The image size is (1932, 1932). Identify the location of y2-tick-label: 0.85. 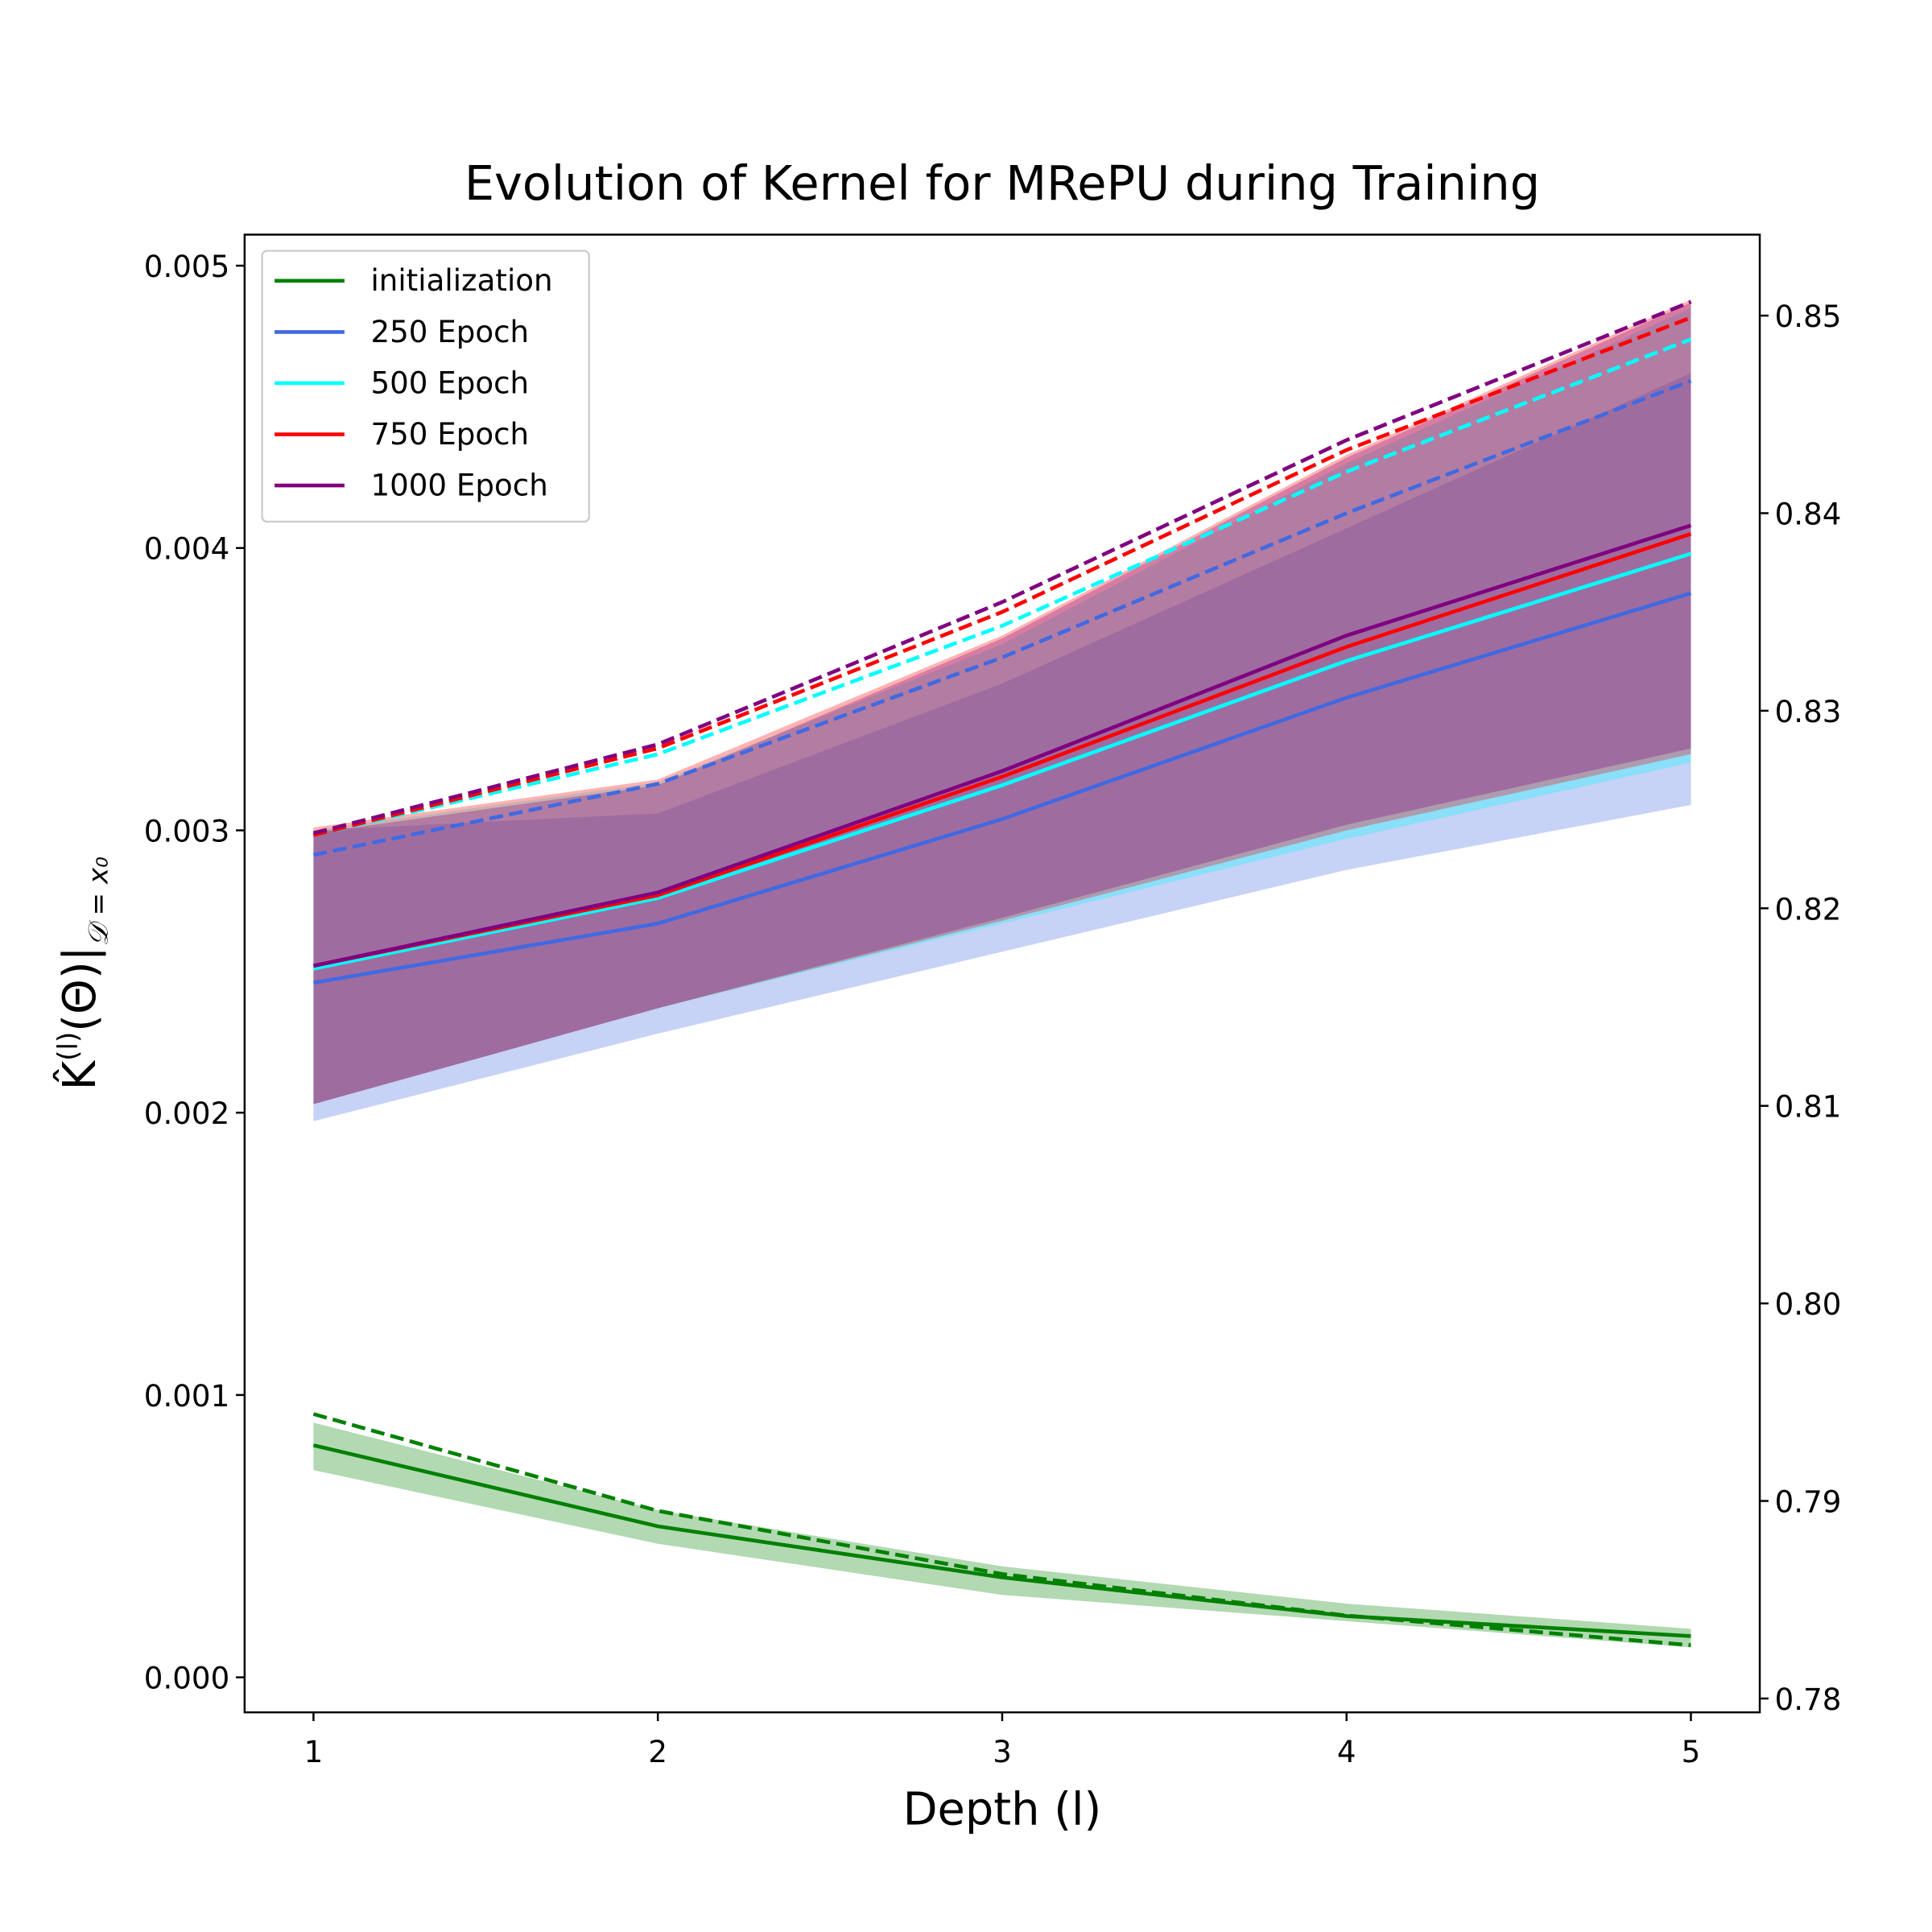
(1808, 316).